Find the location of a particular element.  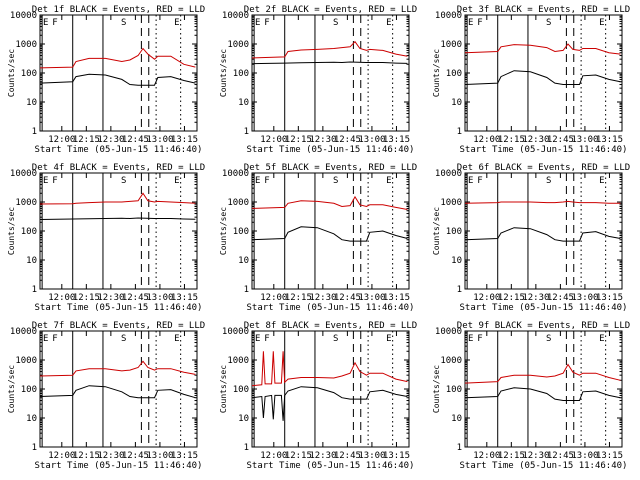

panel-title: Det 9f BLACK = Events, RED = LLD is located at coordinates (543, 326).